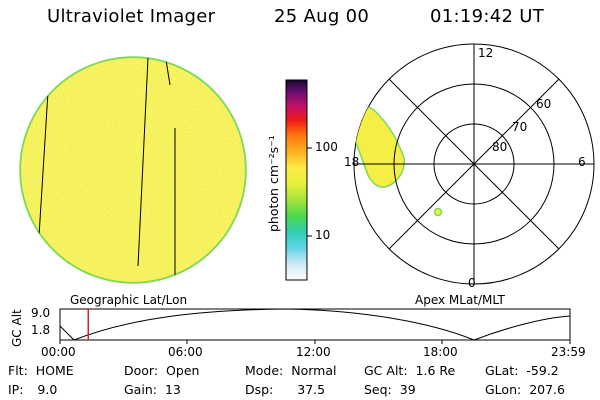 The image size is (600, 400). I want to click on status-mode-value: Normal, so click(314, 370).